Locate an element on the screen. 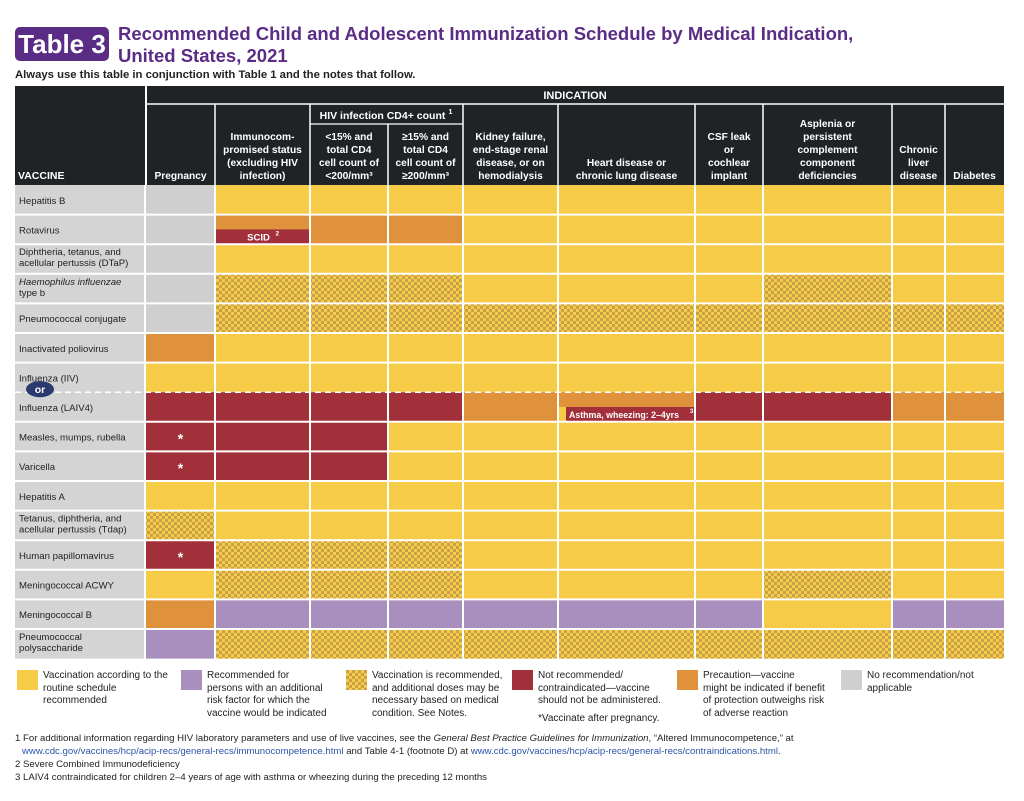  legend-line: might be indicated if benefit is located at coordinates (764, 688).